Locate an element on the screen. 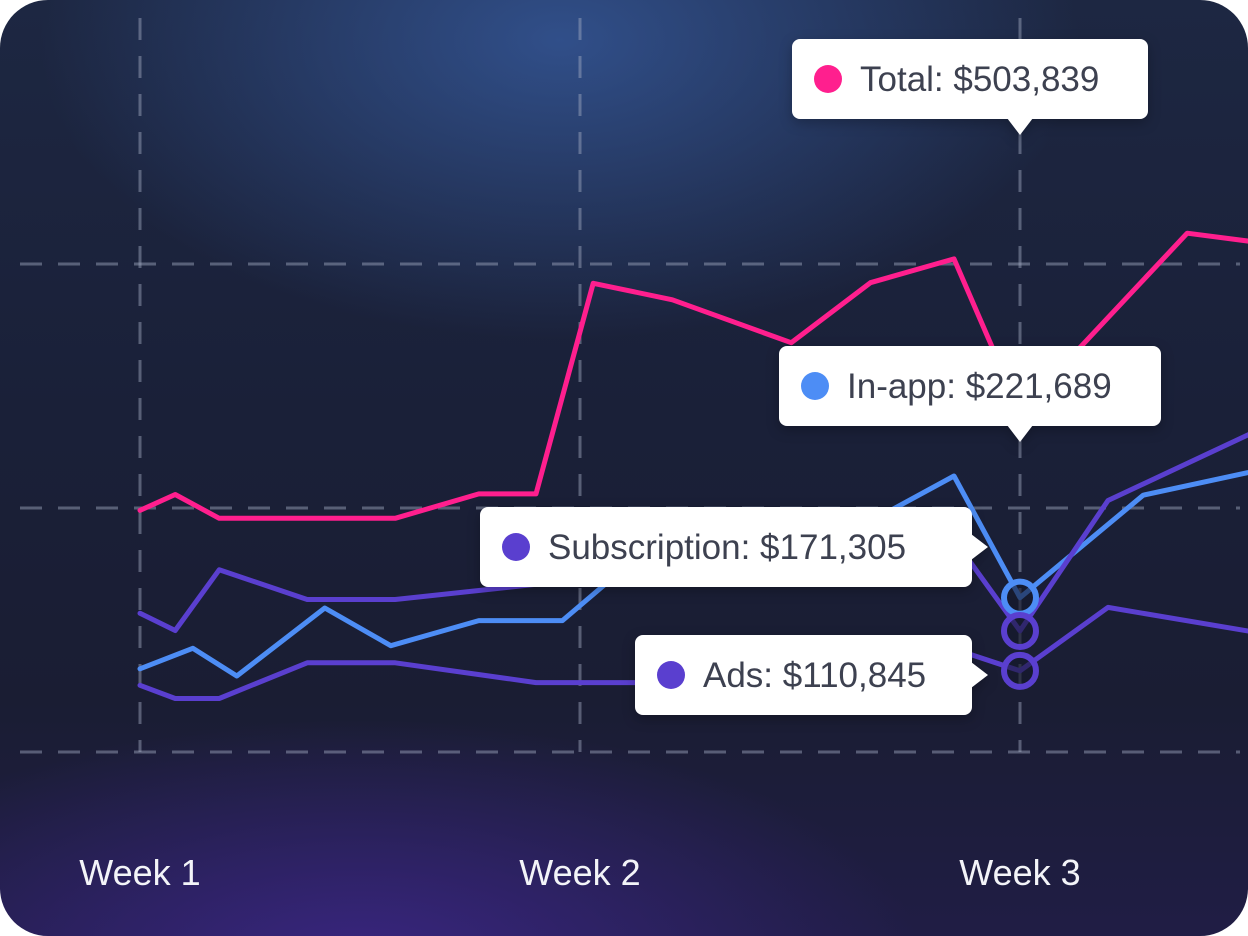 The height and width of the screenshot is (936, 1248). tooltip-total: Total: $503,839 is located at coordinates (970, 87).